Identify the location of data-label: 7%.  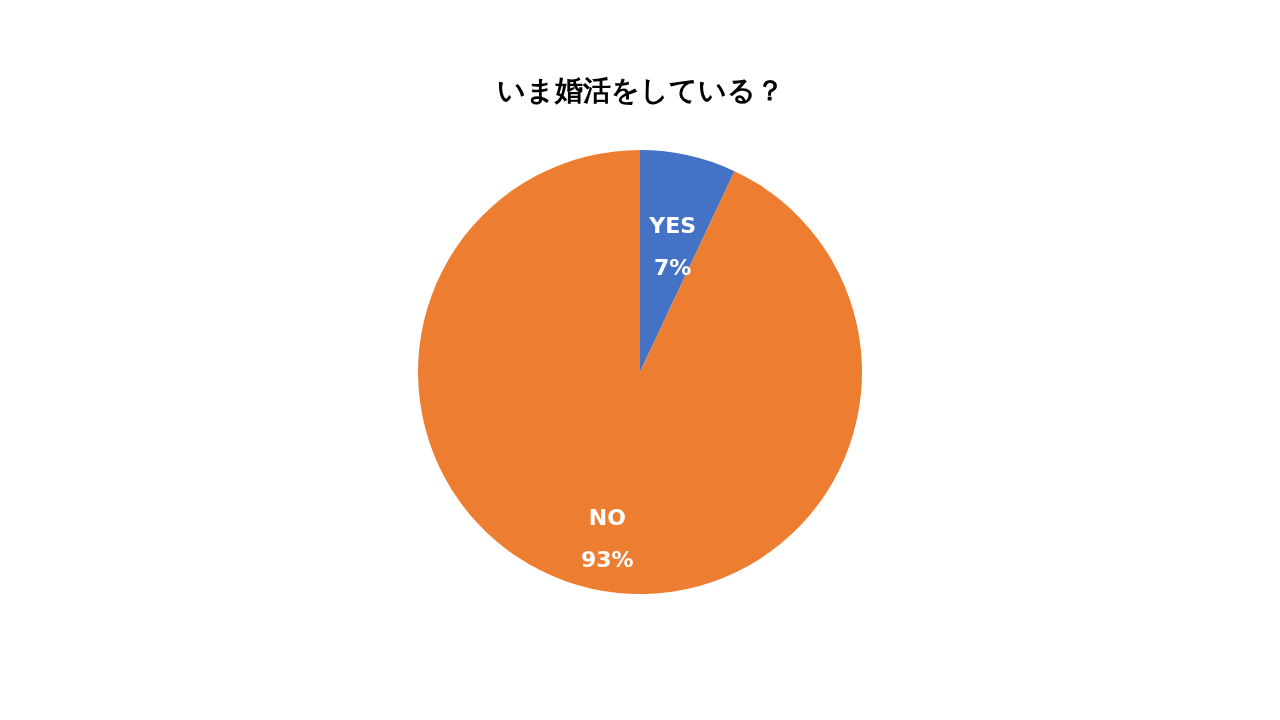
(673, 267).